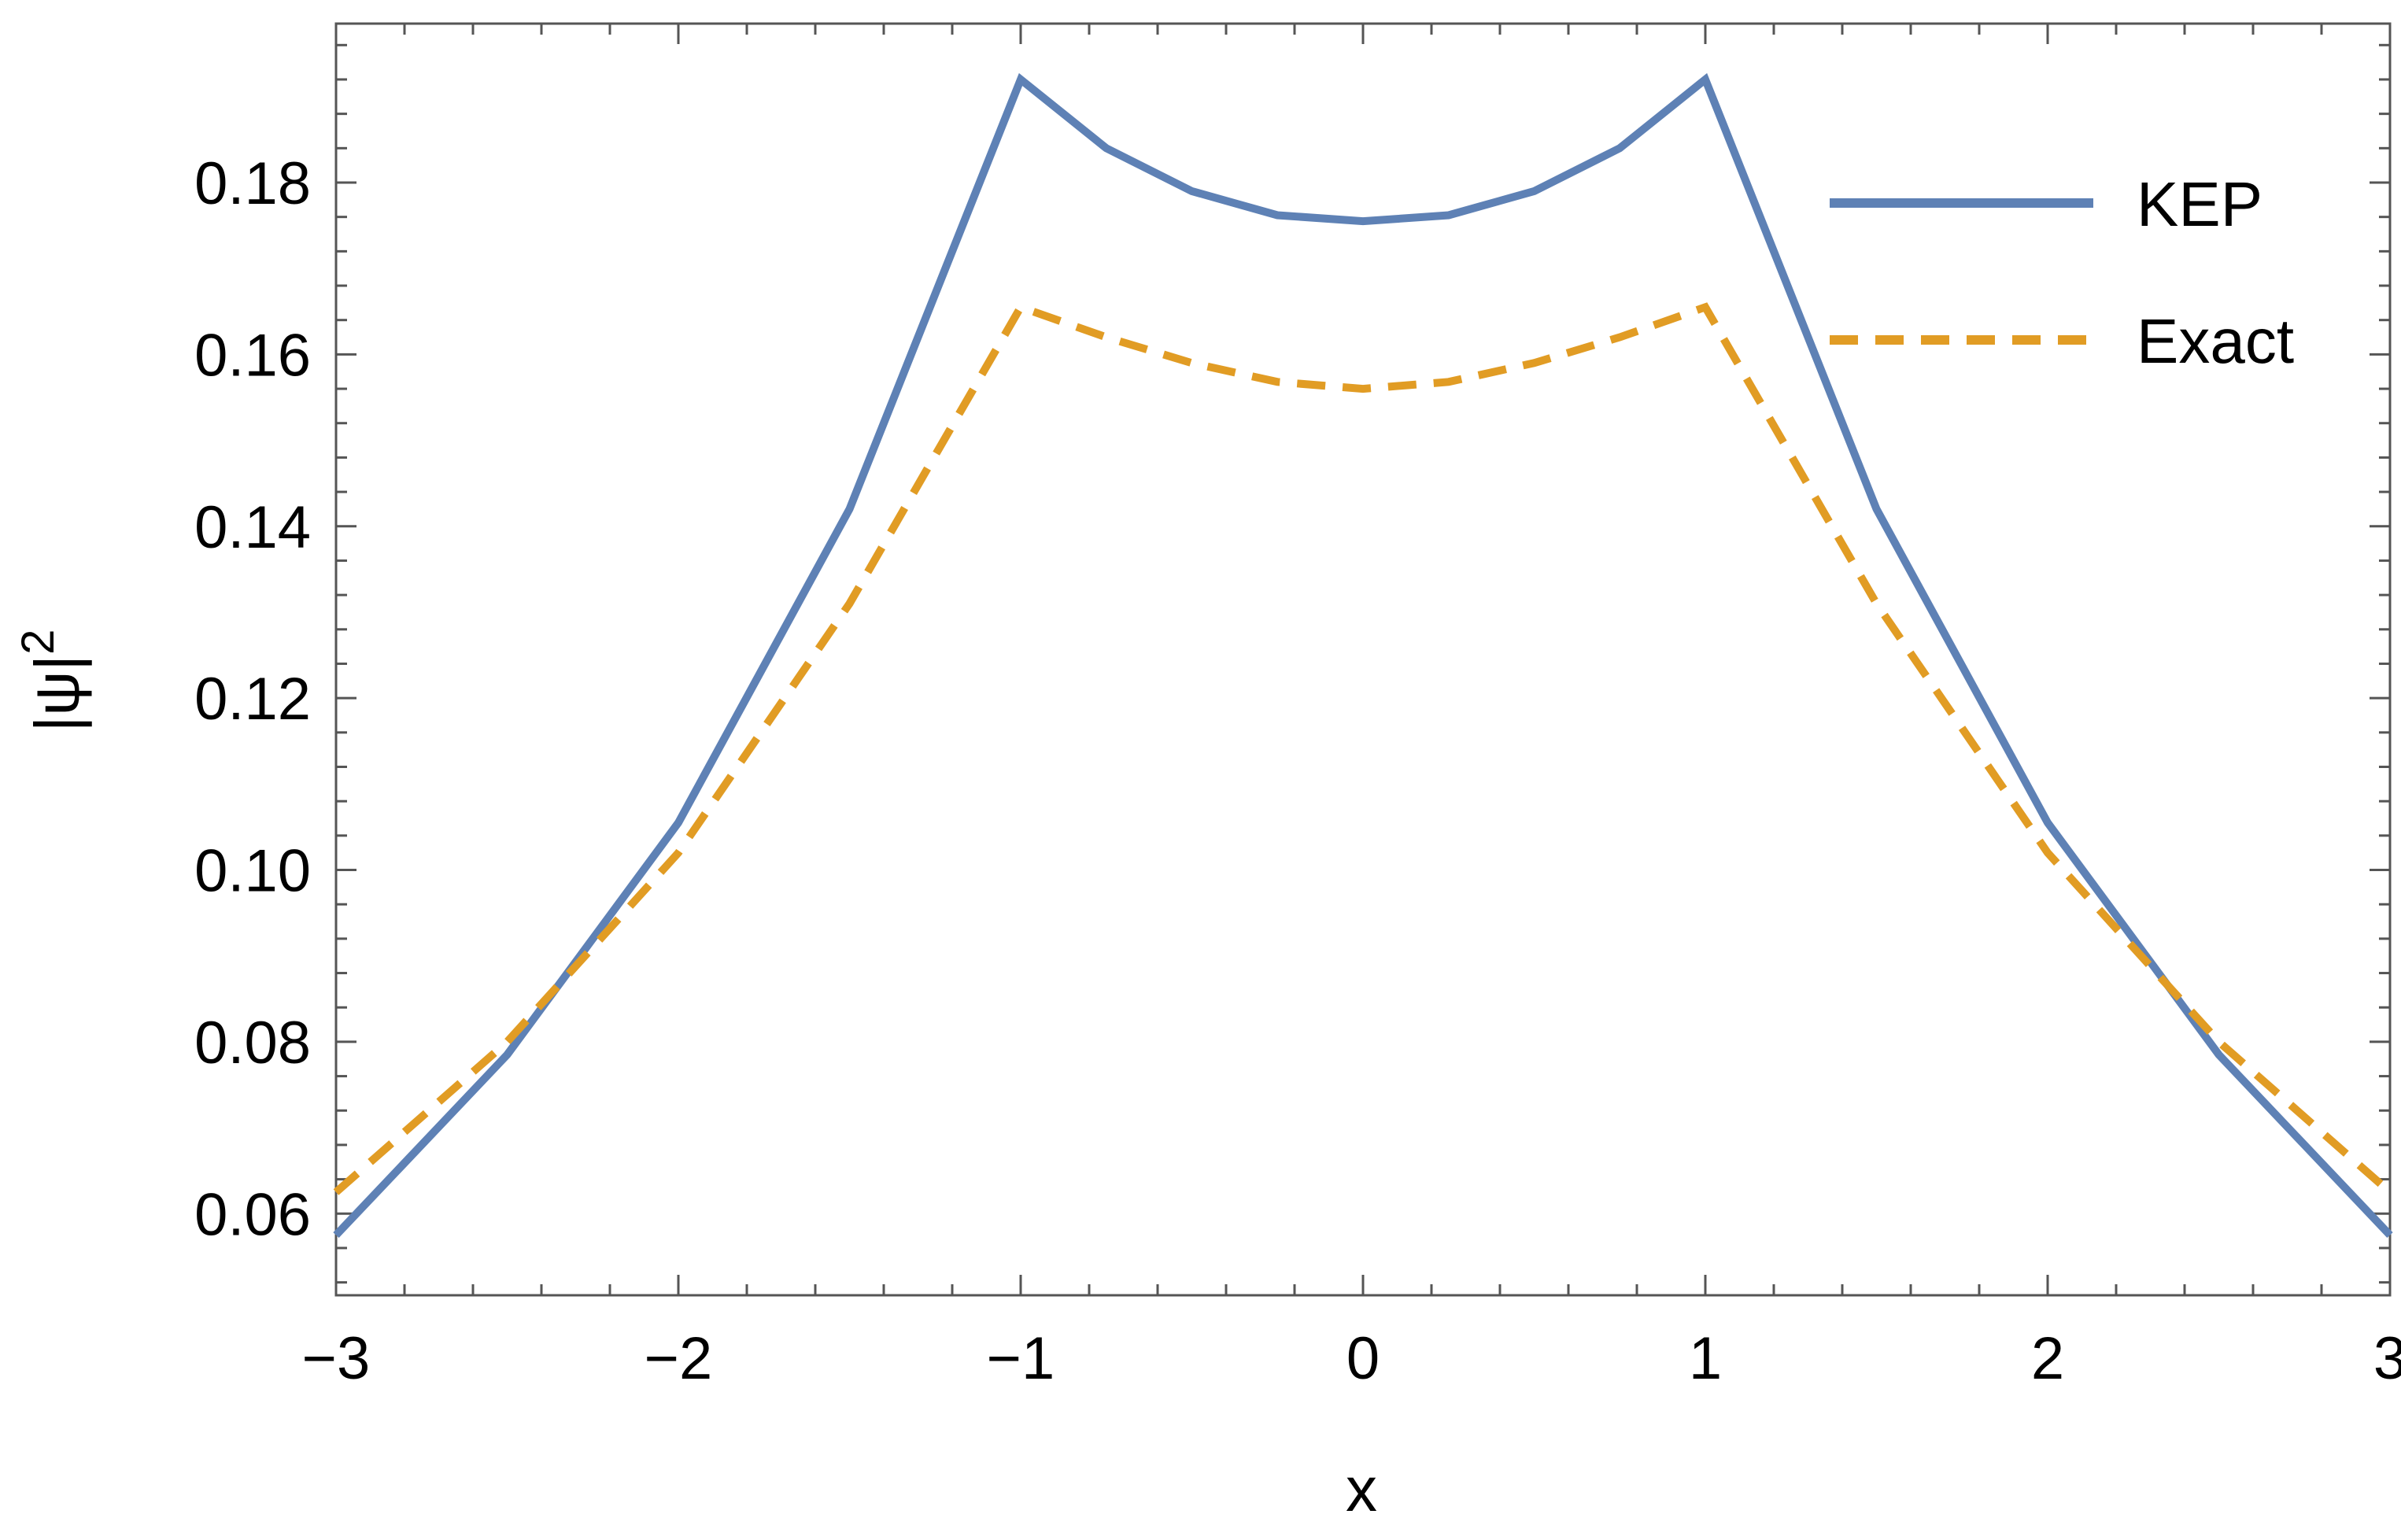  I want to click on y-tick-label: 0.18, so click(252, 183).